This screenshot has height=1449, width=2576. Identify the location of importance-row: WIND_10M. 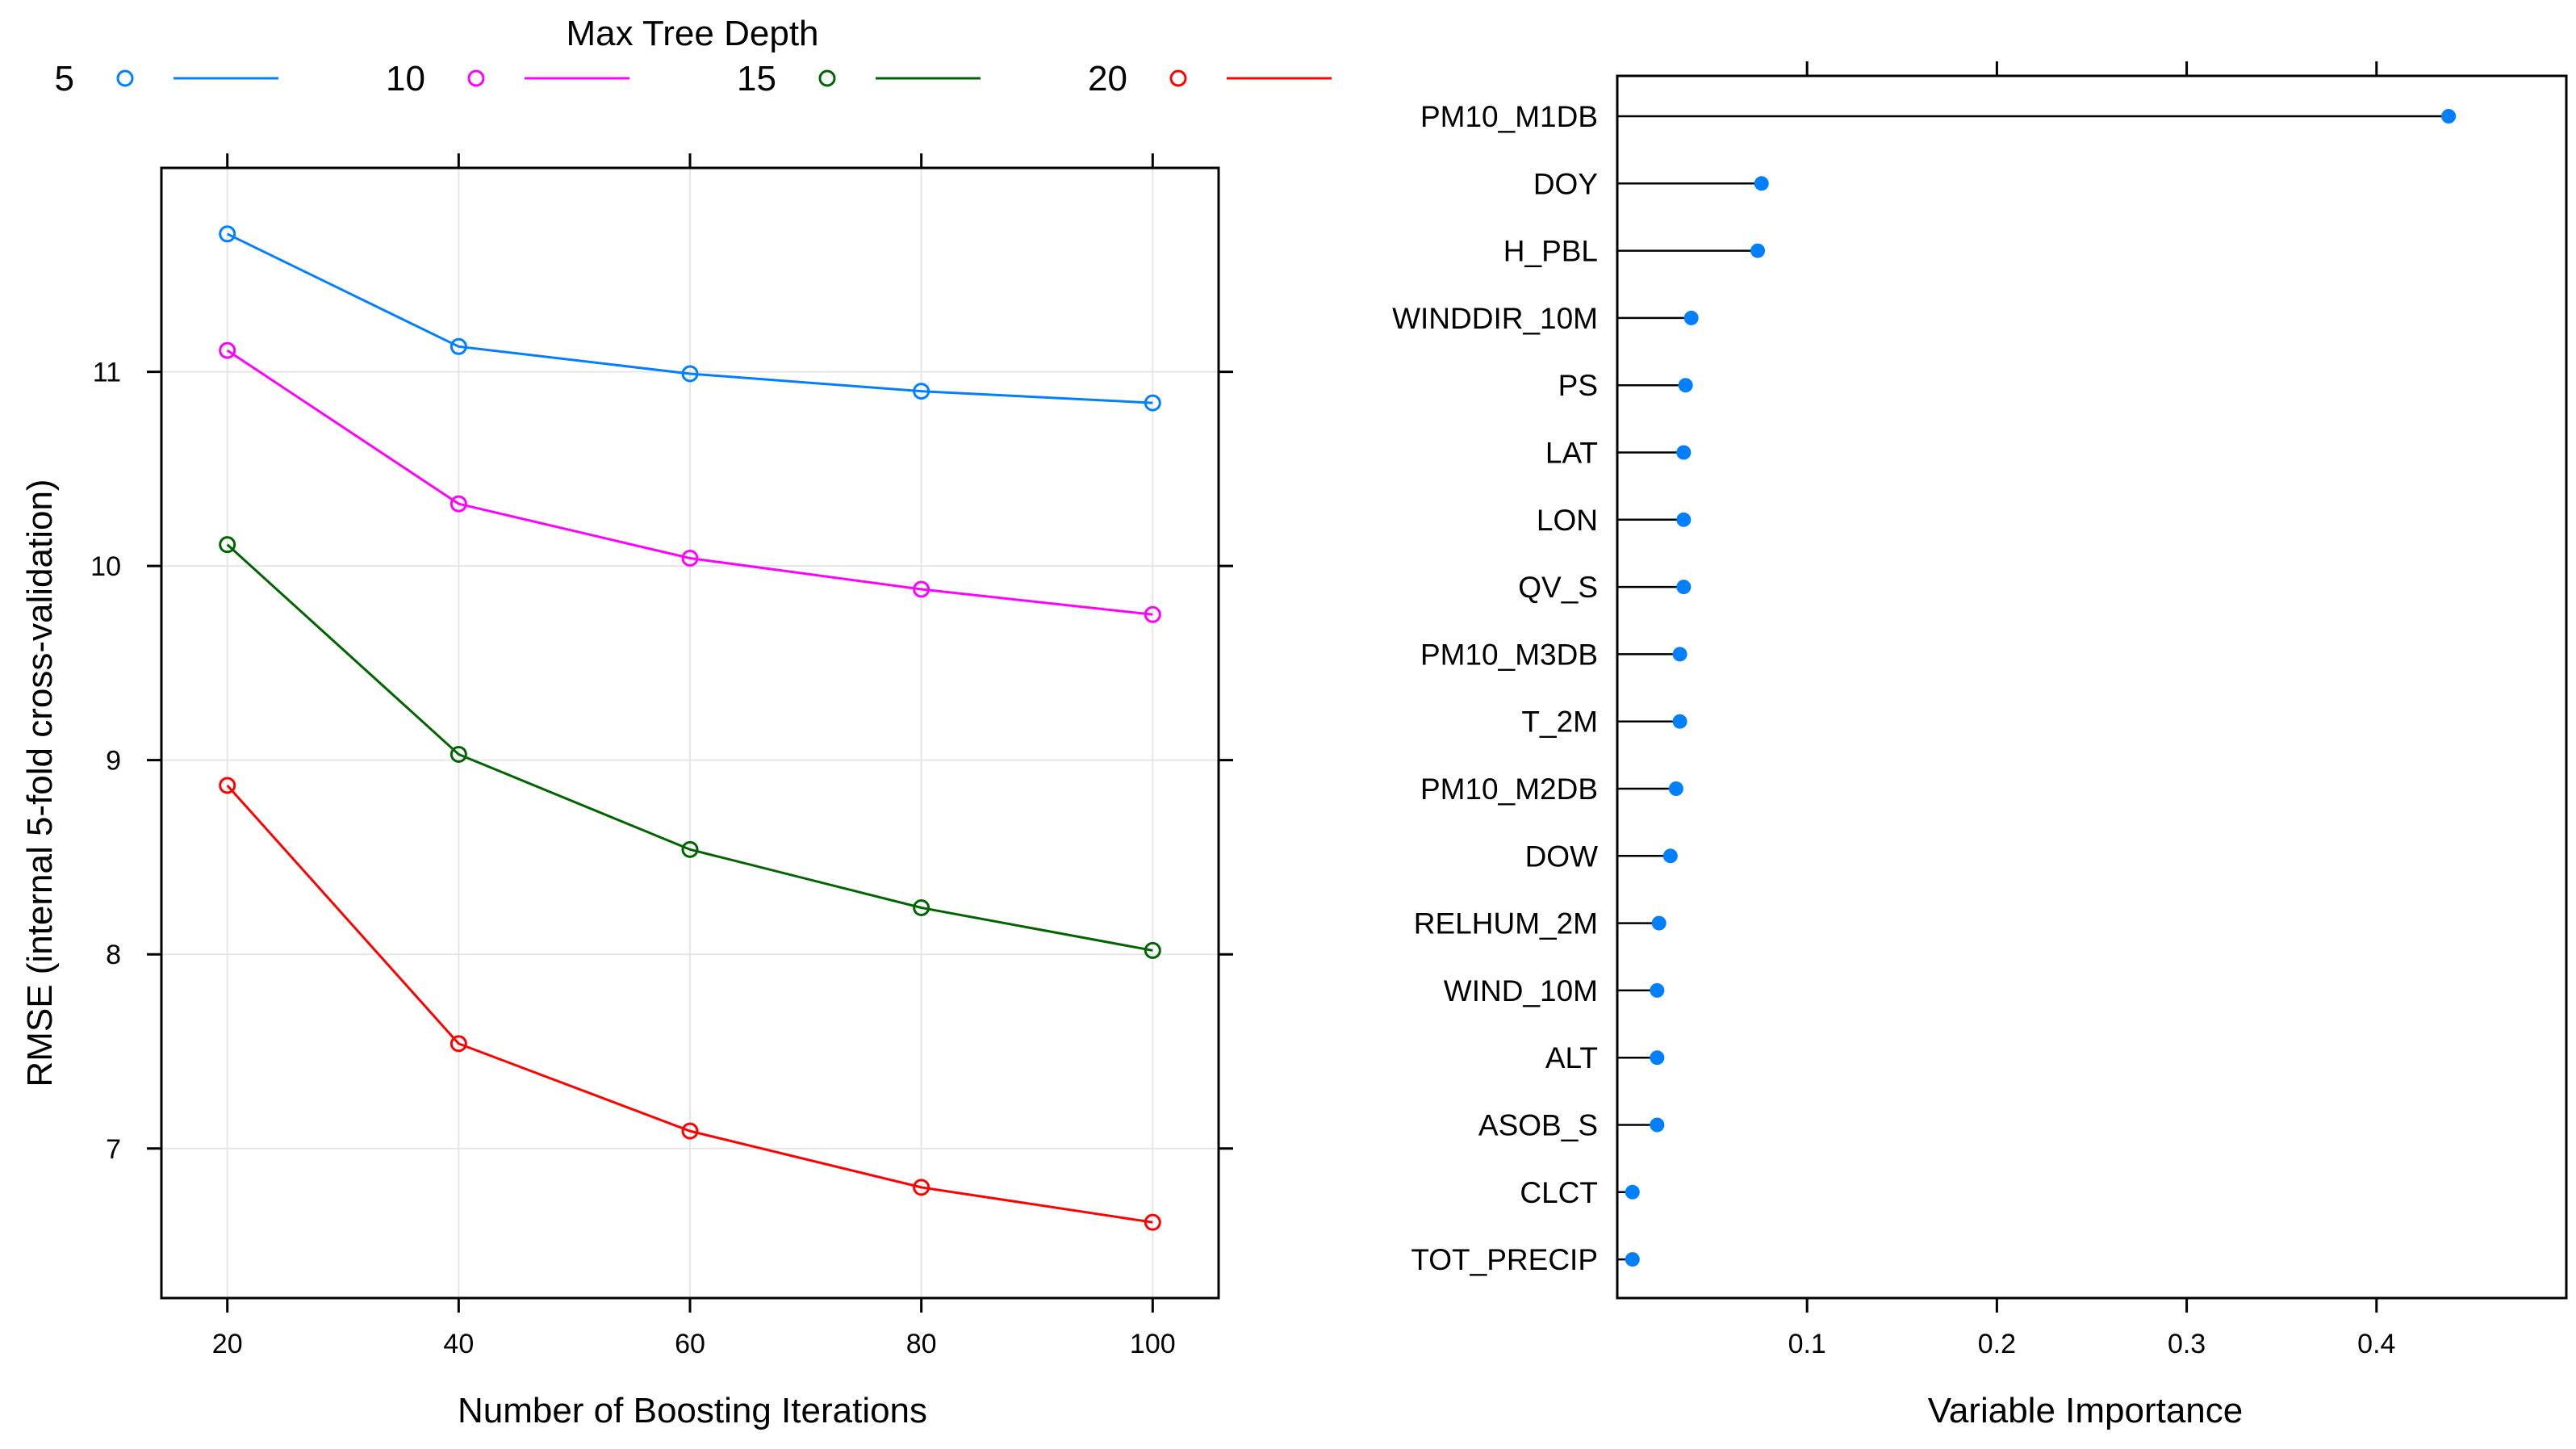
(1554, 990).